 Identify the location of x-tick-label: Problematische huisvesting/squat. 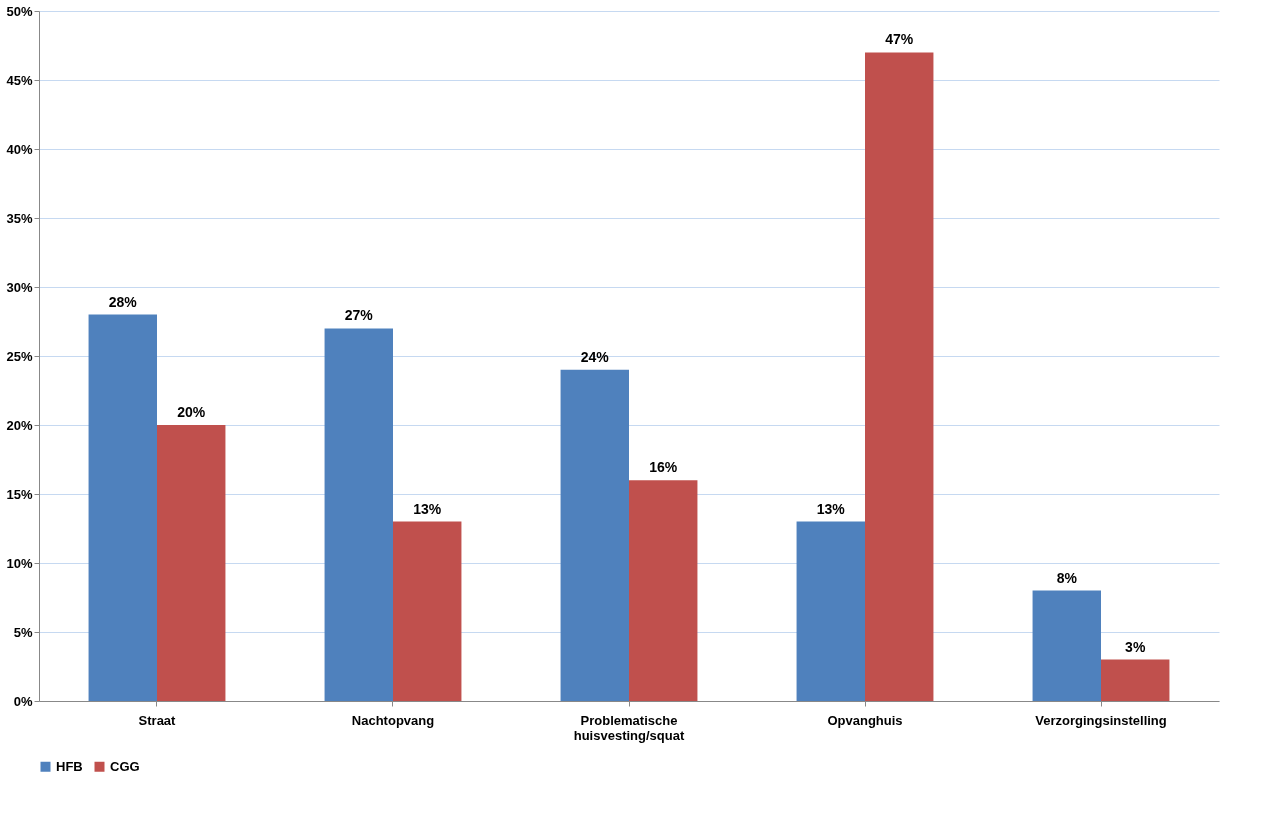
(629, 727).